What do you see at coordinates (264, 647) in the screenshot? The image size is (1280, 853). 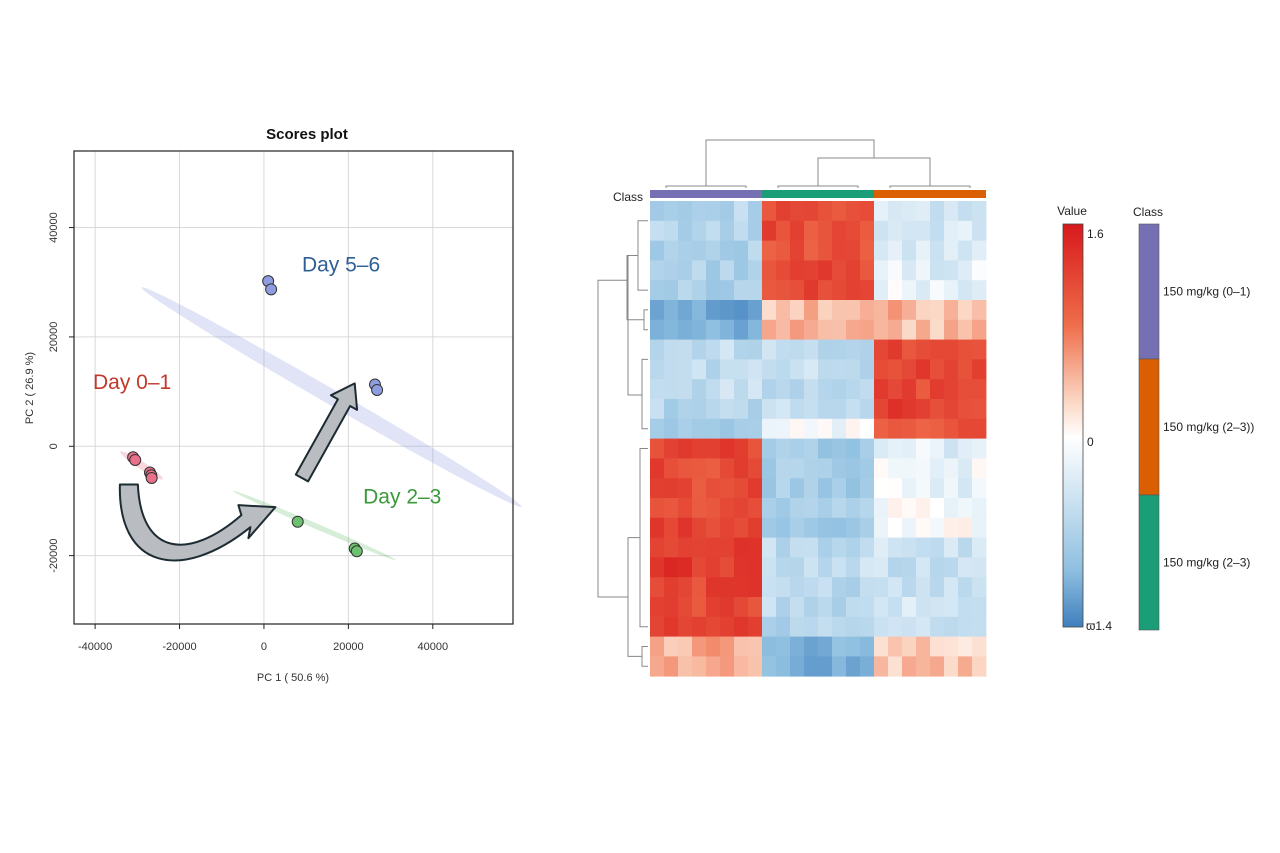 I see `x-tick-label: 0` at bounding box center [264, 647].